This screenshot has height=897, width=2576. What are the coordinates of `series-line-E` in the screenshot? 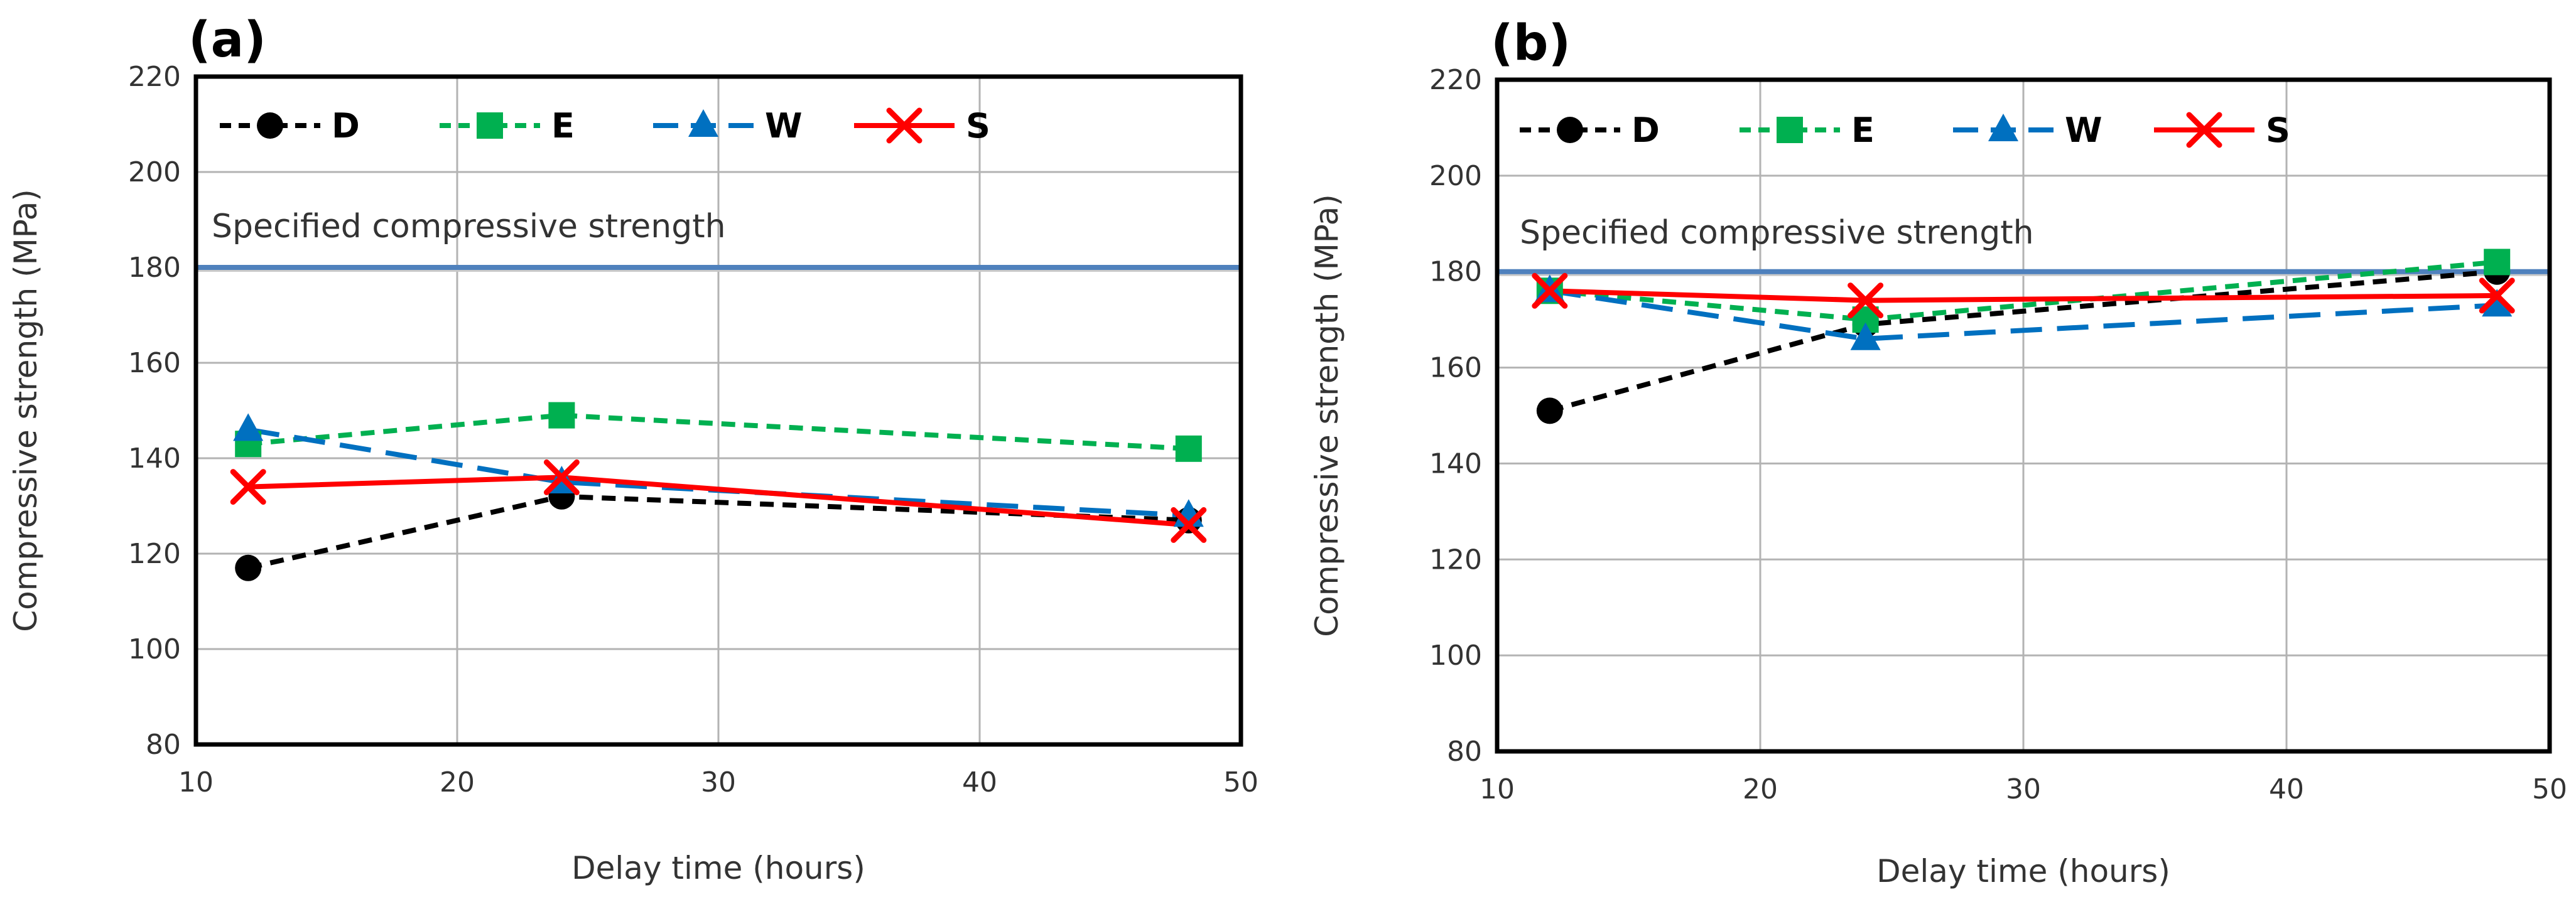 It's located at (718, 431).